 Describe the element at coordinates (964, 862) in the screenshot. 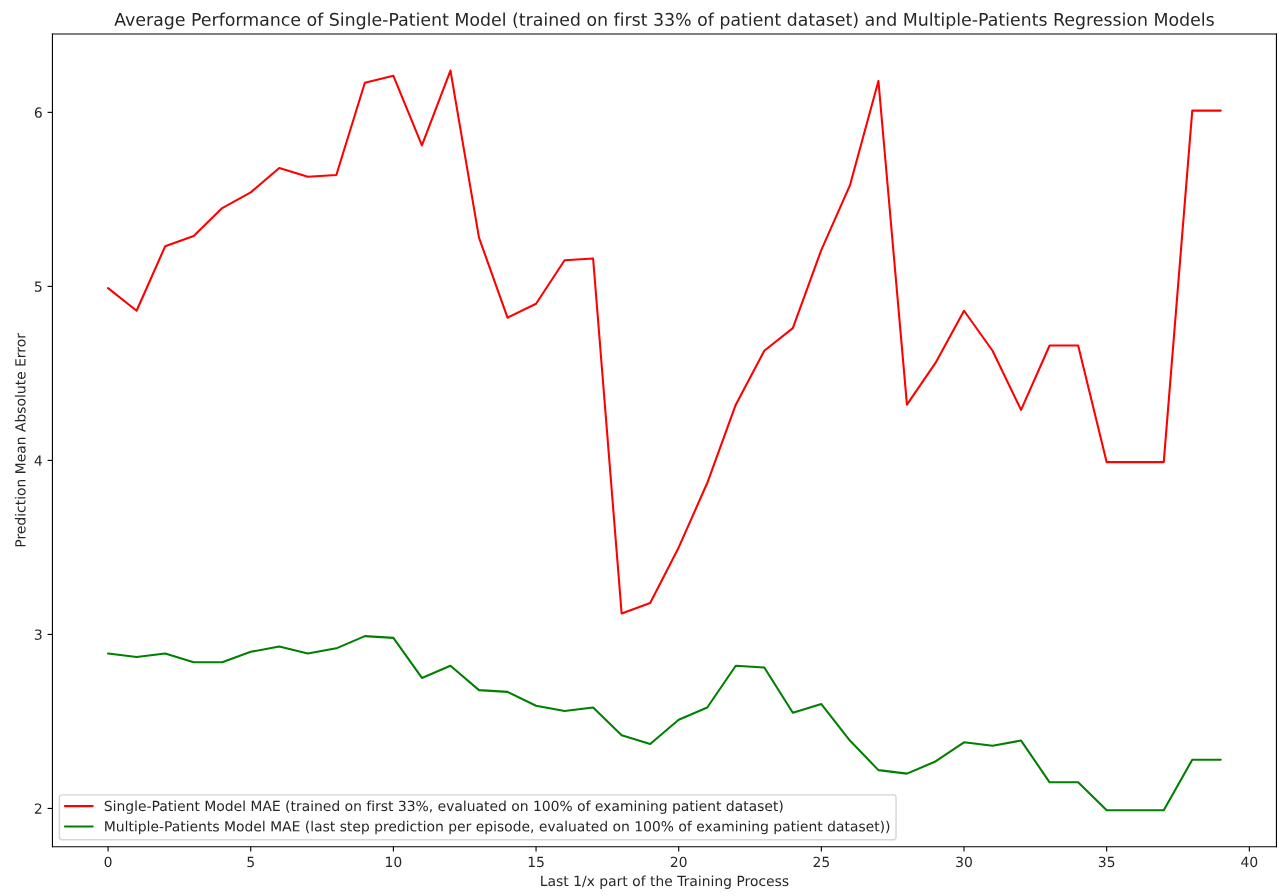

I see `x-tick-label: 30` at that location.